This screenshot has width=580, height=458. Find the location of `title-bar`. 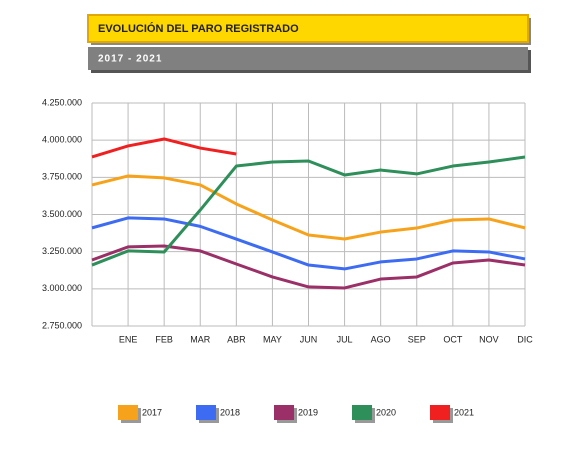

title-bar is located at coordinates (308, 28).